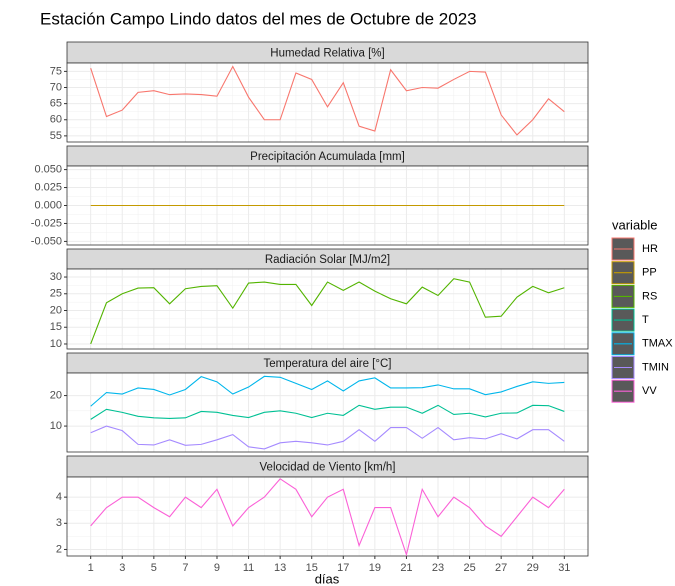 The width and height of the screenshot is (675, 586). What do you see at coordinates (46, 241) in the screenshot?
I see `y-tick-label: -0.050` at bounding box center [46, 241].